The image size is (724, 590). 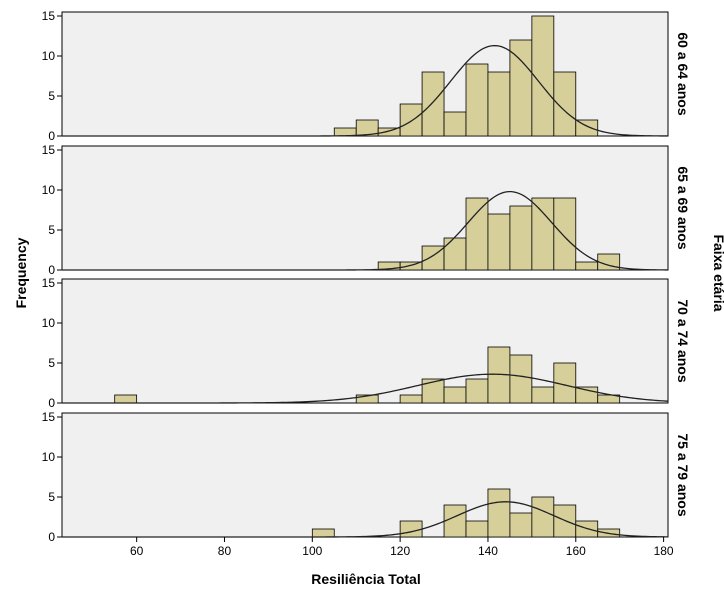 What do you see at coordinates (664, 551) in the screenshot?
I see `x-tick-label: 180` at bounding box center [664, 551].